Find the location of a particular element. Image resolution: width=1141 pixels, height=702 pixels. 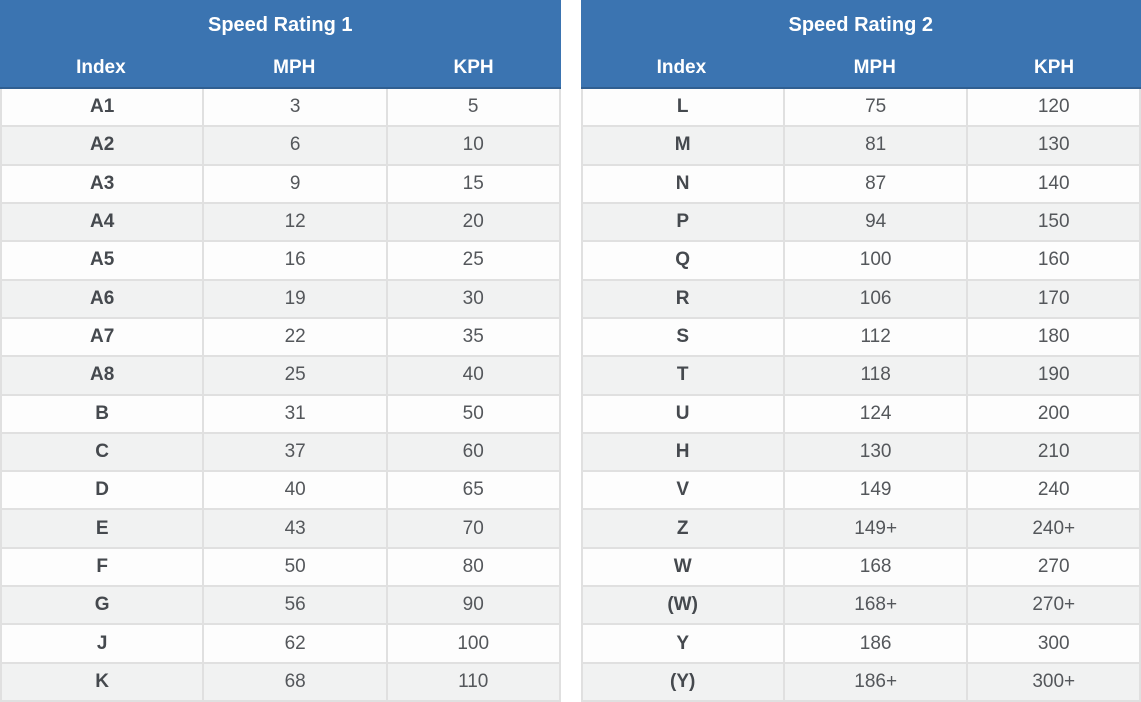

mph-cell: 81 is located at coordinates (874, 145).